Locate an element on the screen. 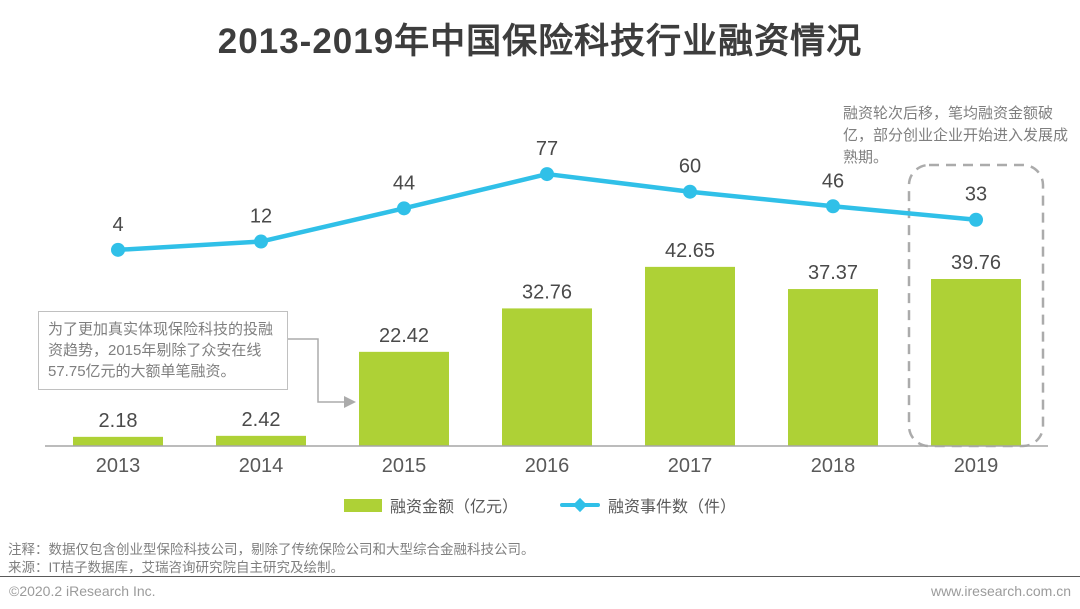 The height and width of the screenshot is (609, 1080). line-value-2015: 44 is located at coordinates (404, 183).